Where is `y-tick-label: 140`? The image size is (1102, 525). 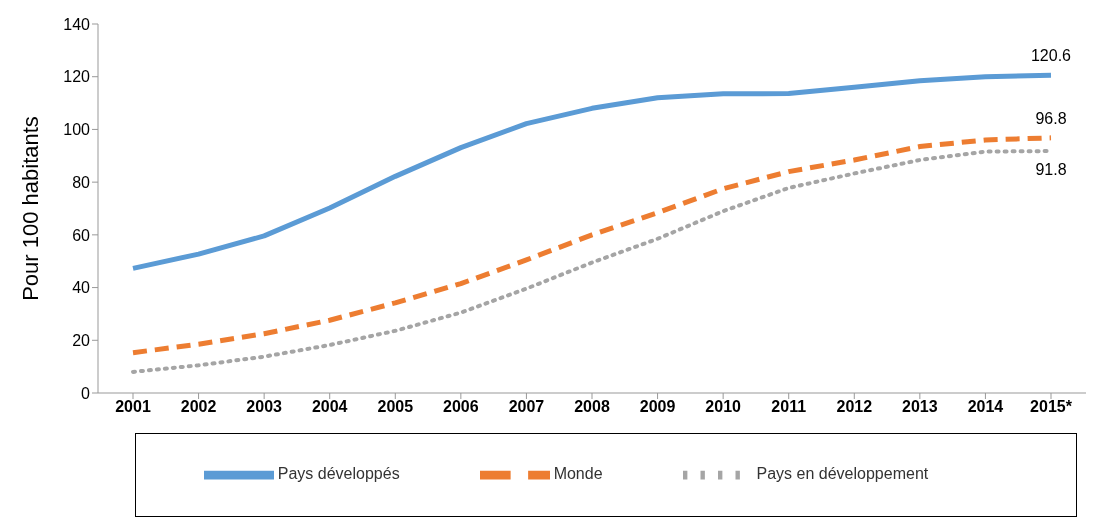 y-tick-label: 140 is located at coordinates (77, 24).